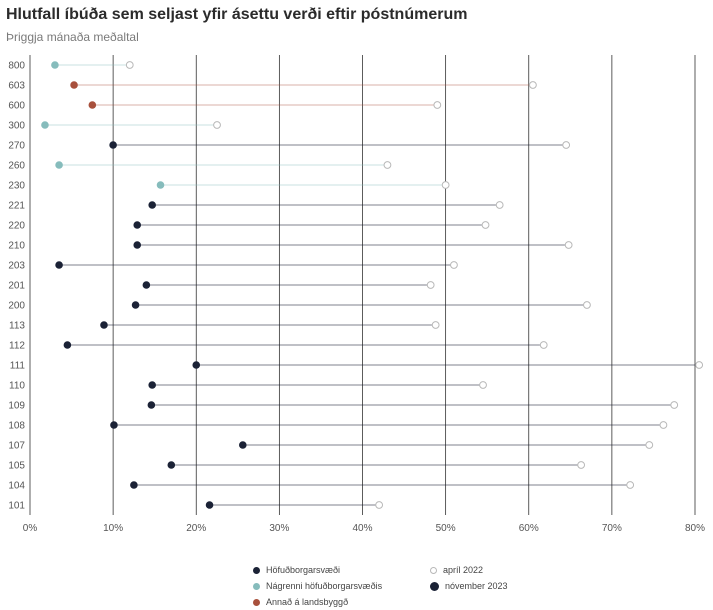  I want to click on x-tick-label: 30%, so click(279, 528).